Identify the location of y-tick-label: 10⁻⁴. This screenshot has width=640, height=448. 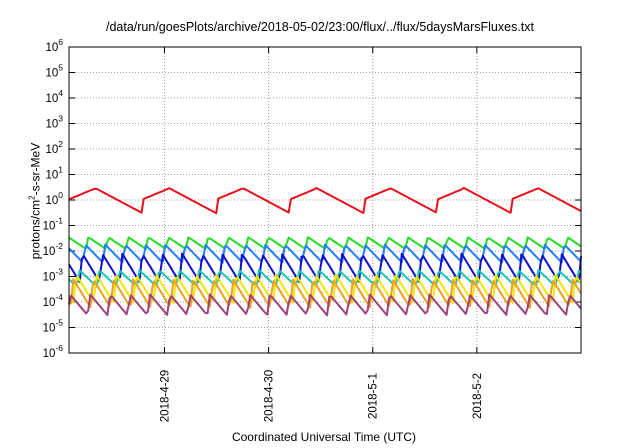
(53, 300).